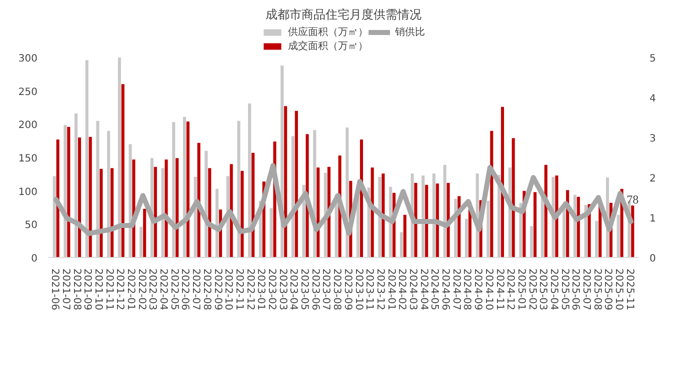 This screenshot has height=369, width=700. I want to click on x-tick-label: 2024-12, so click(510, 289).